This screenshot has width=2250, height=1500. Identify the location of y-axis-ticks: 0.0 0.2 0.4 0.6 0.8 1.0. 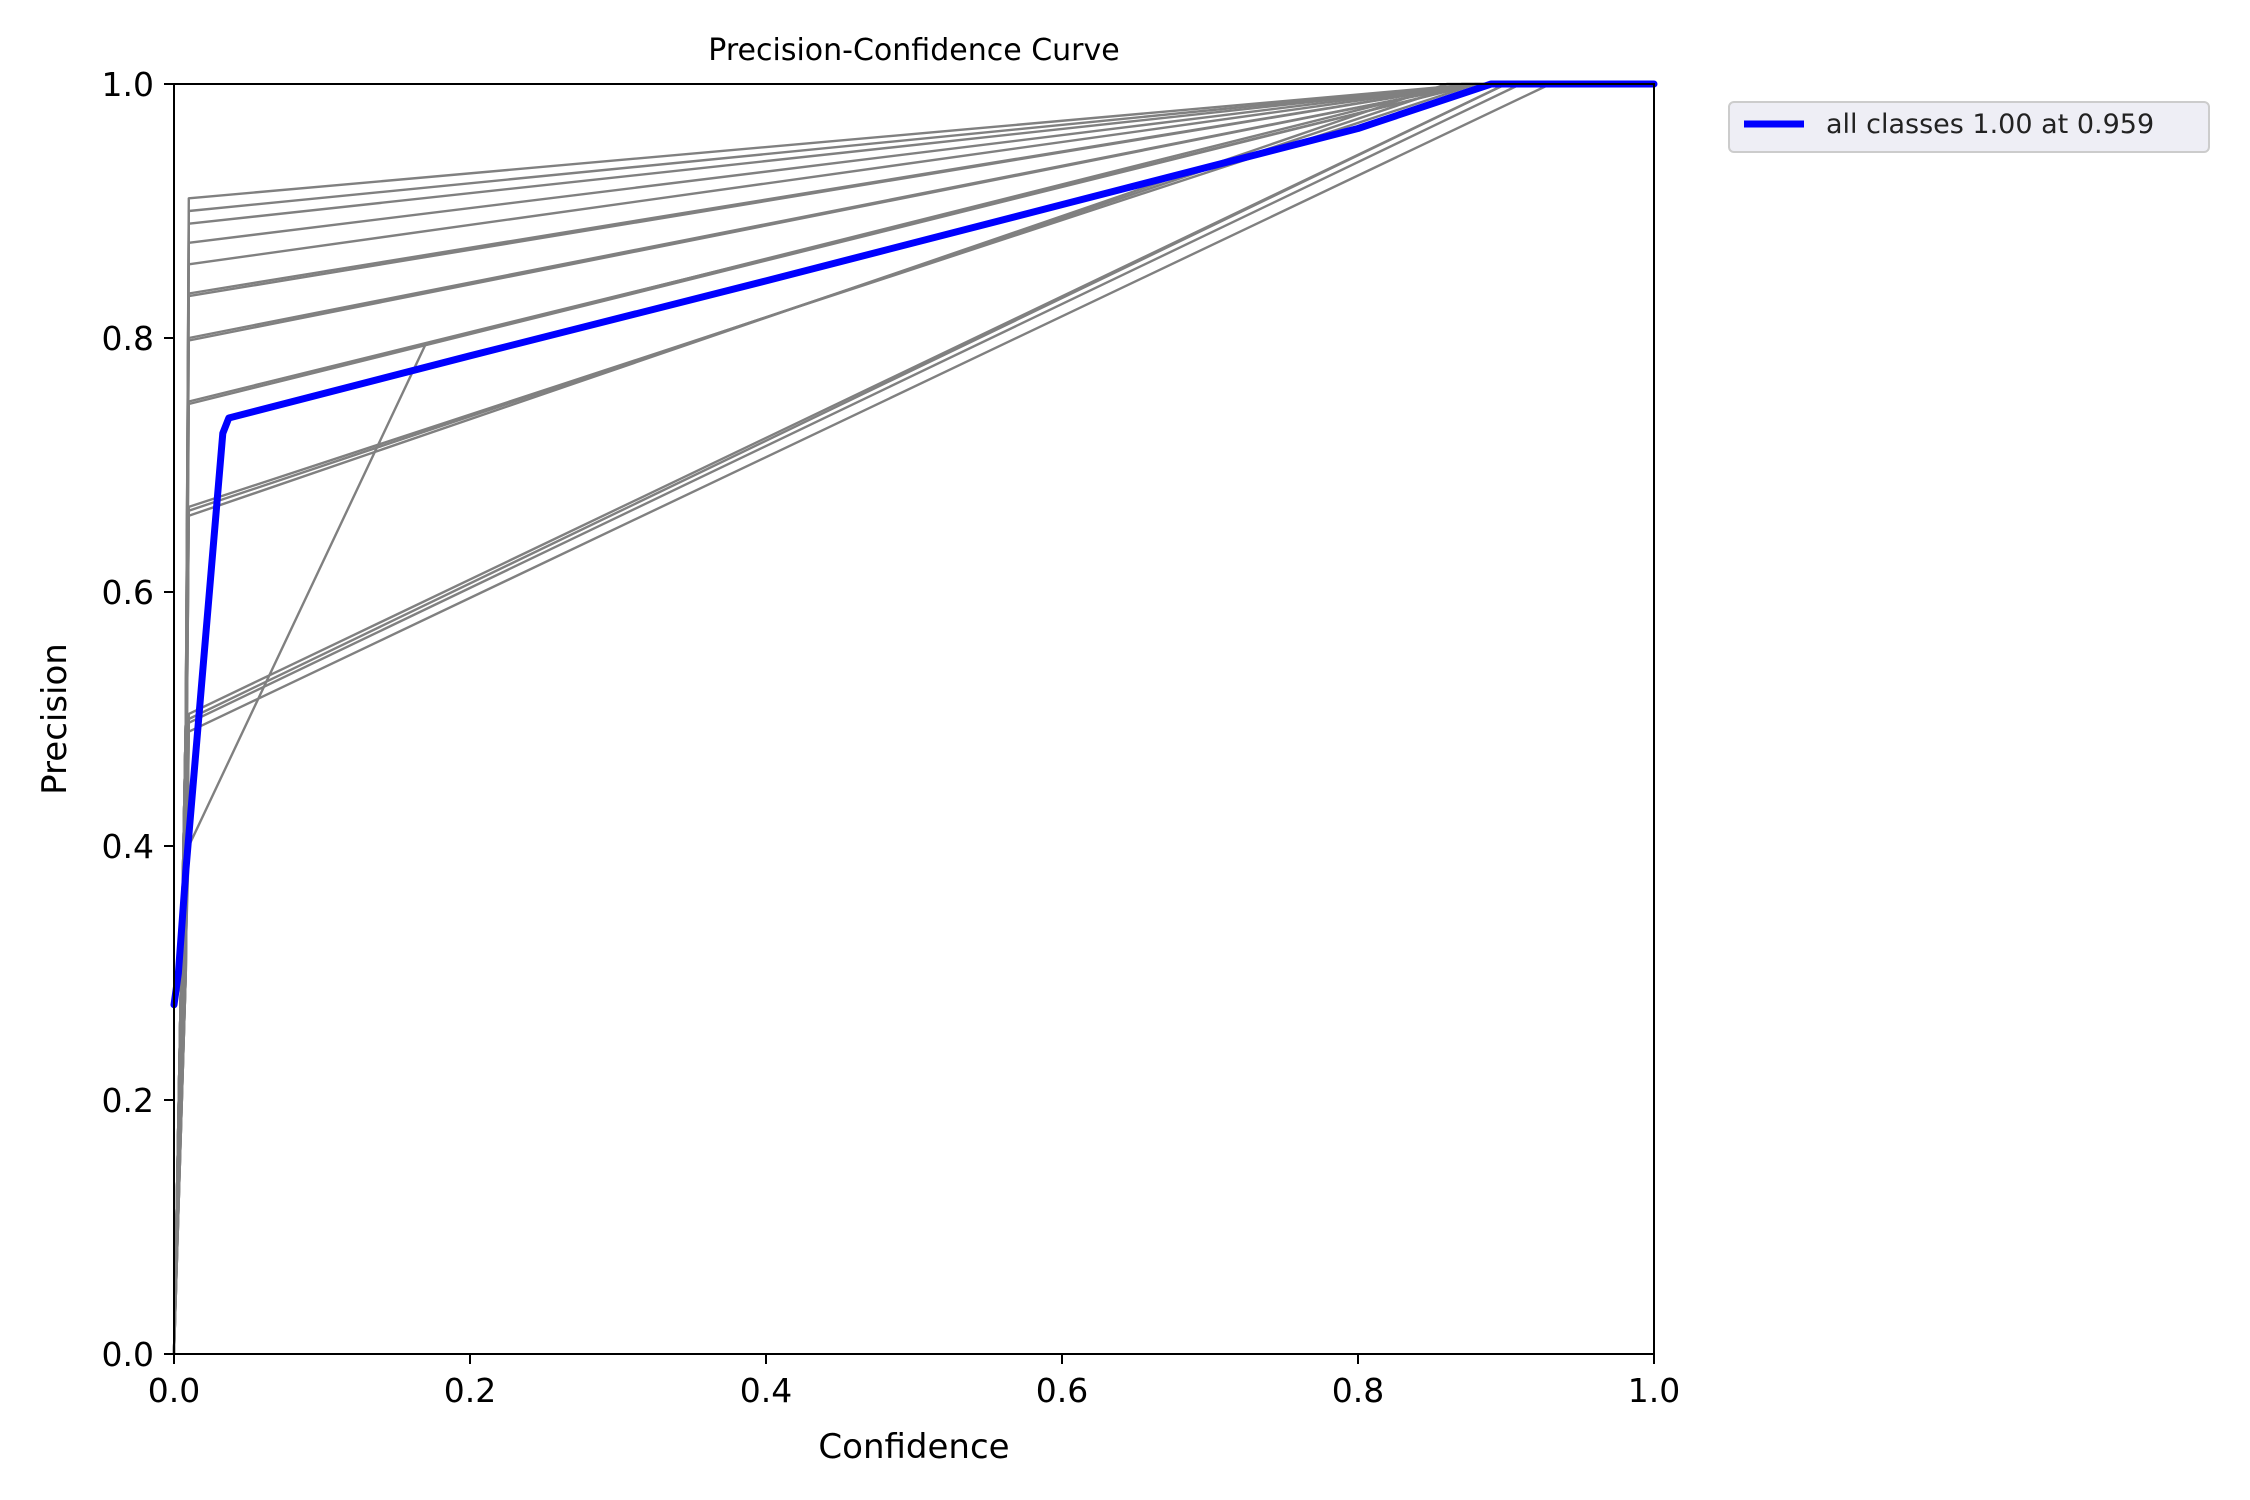
(138, 719).